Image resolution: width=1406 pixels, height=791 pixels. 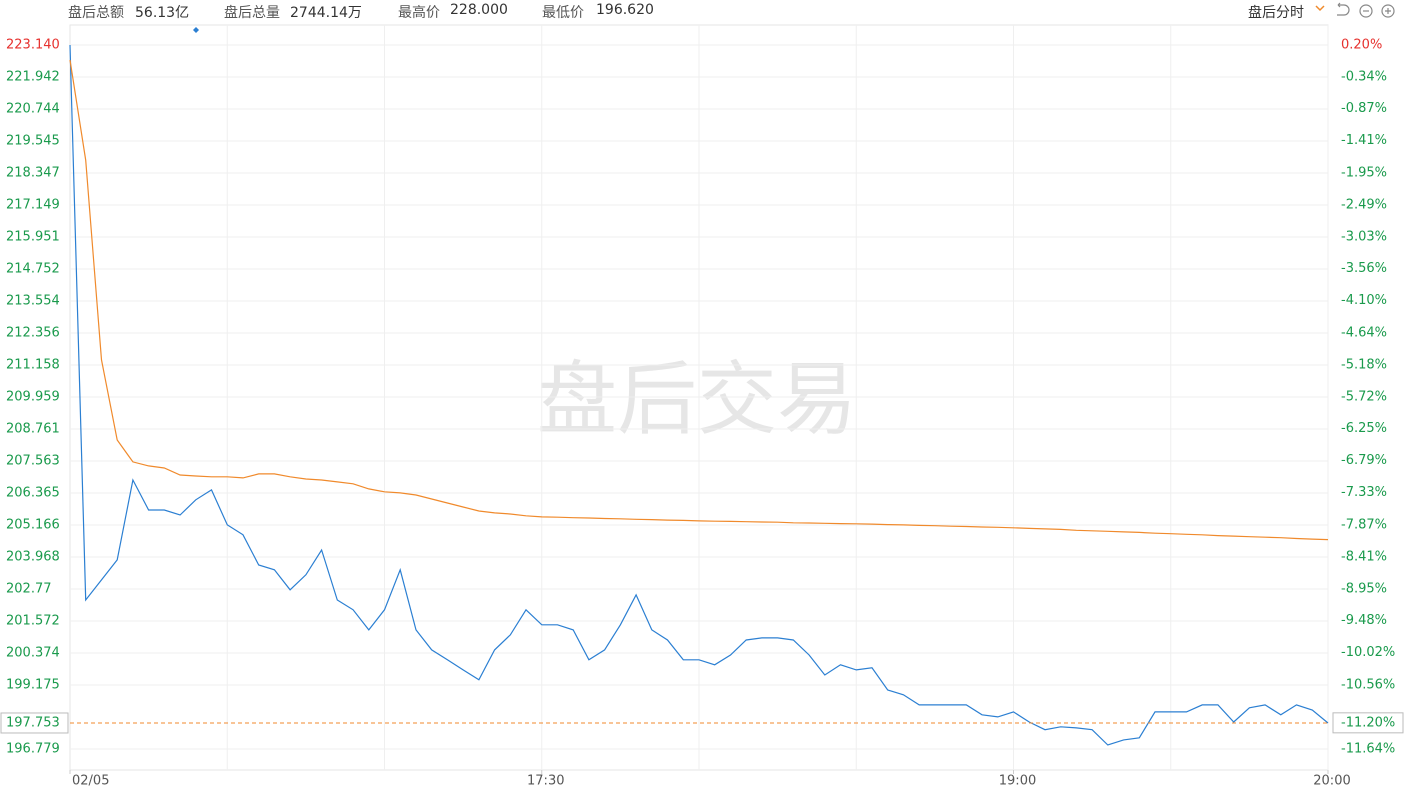 I want to click on stat-label: 盘后总额, so click(x=96, y=13).